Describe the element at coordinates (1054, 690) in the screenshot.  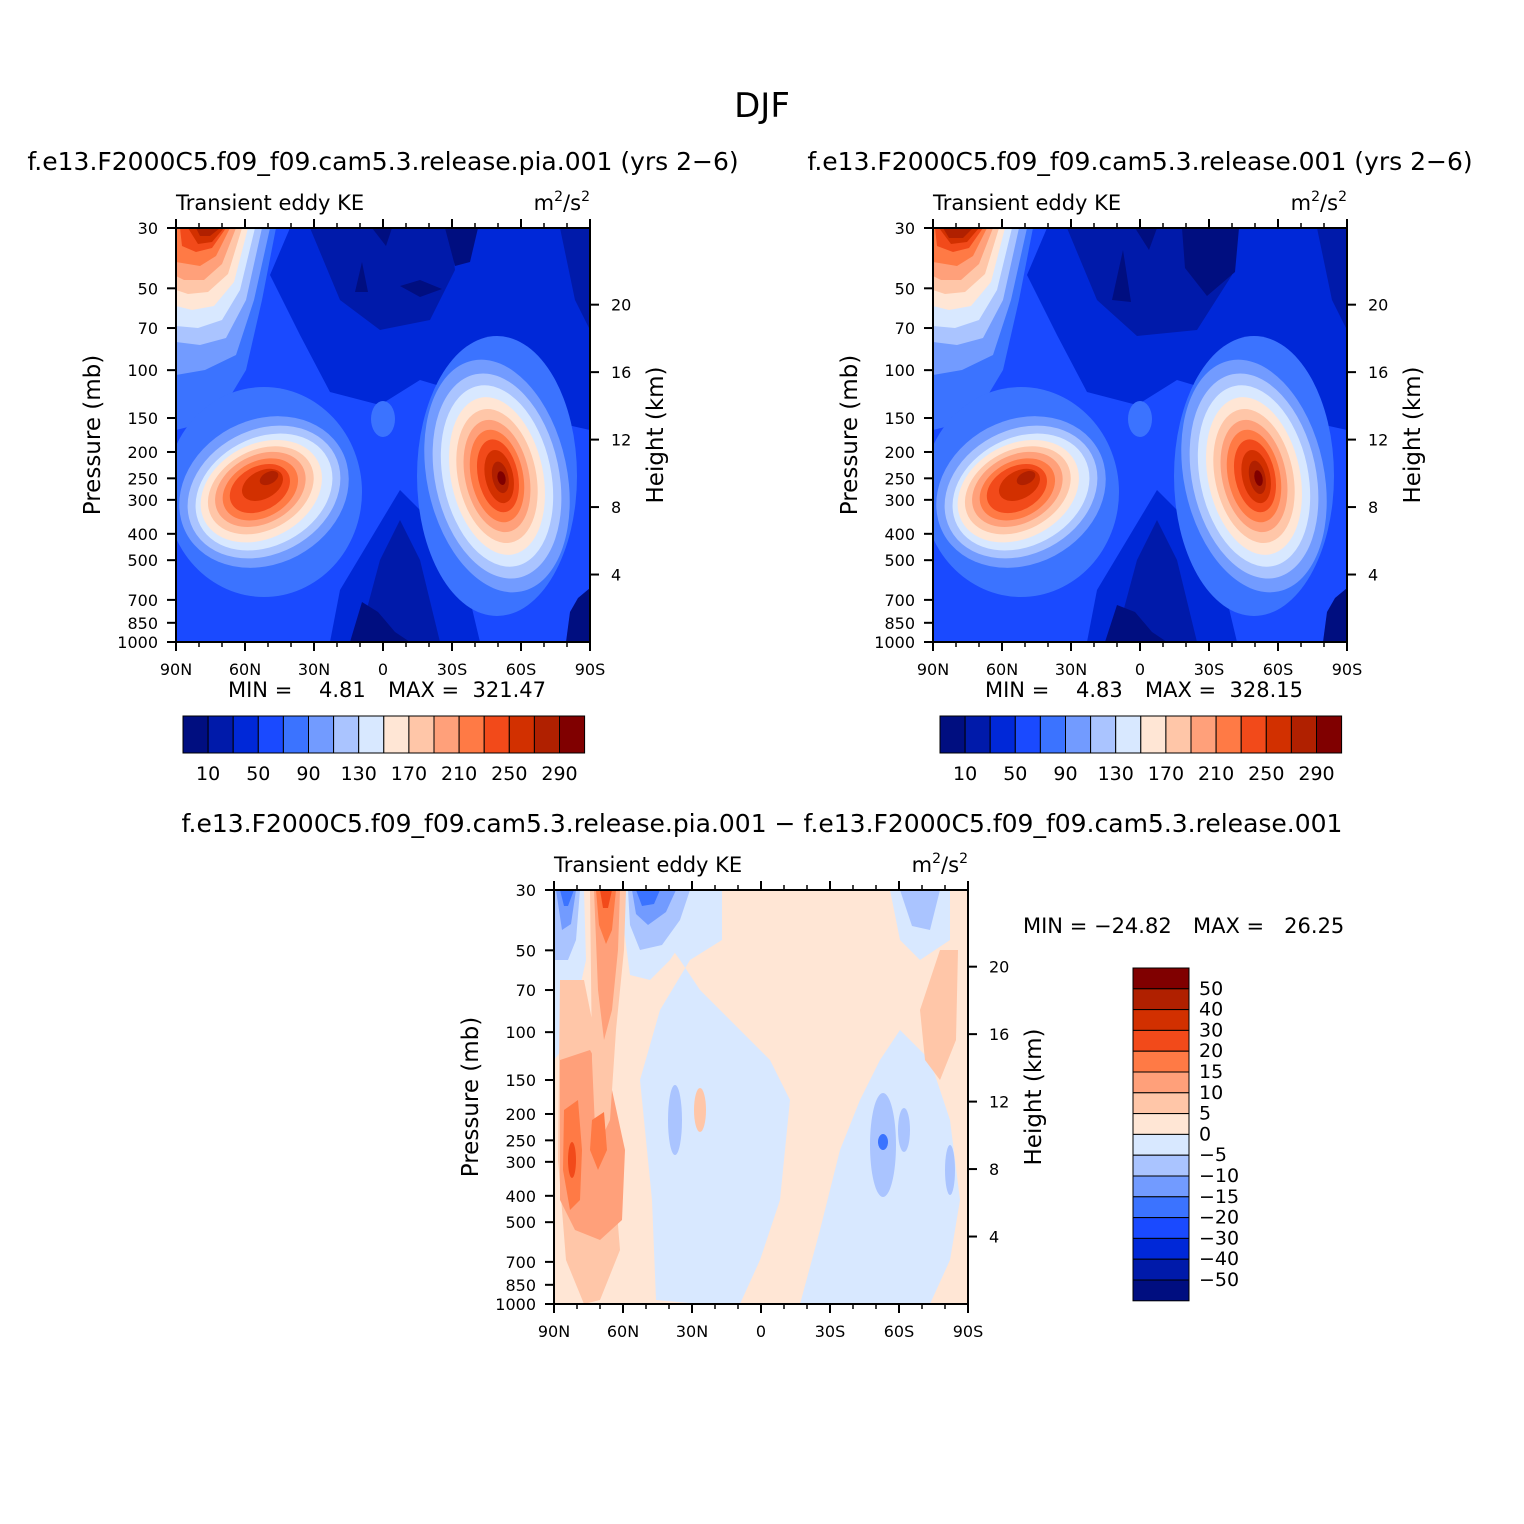
I see `panel-2-min: MIN = 4.83` at that location.